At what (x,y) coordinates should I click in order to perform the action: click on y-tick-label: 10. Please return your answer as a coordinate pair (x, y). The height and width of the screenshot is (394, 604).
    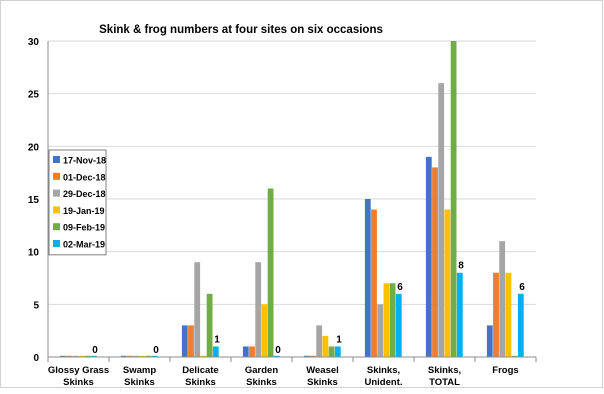
    Looking at the image, I should click on (34, 253).